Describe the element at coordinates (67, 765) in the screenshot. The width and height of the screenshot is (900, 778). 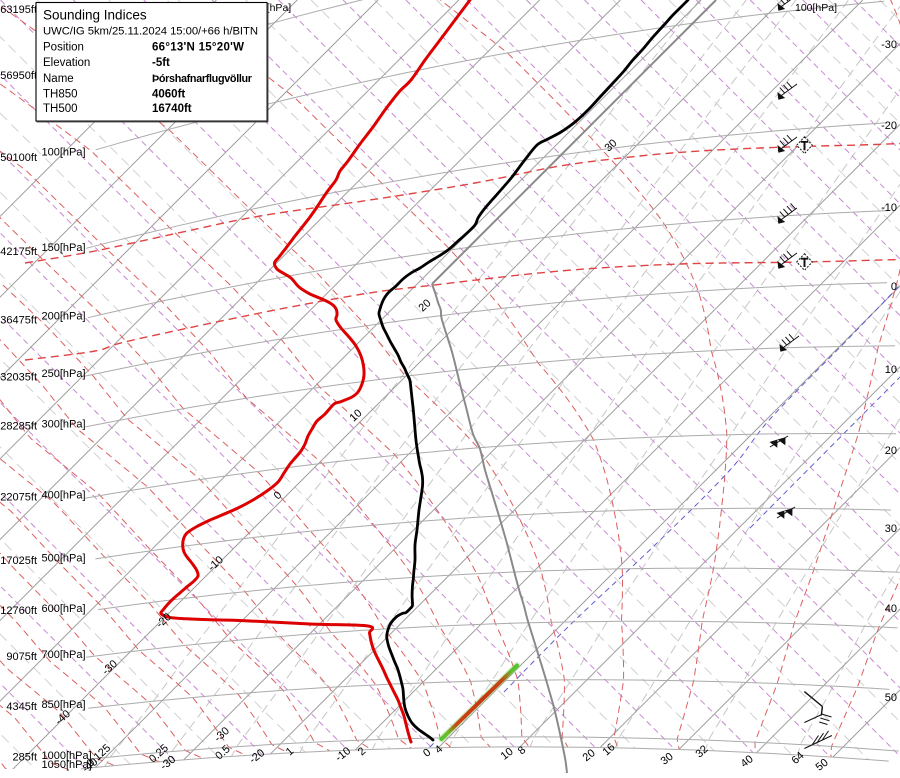
I see `svg-text: 1050[hPa]` at that location.